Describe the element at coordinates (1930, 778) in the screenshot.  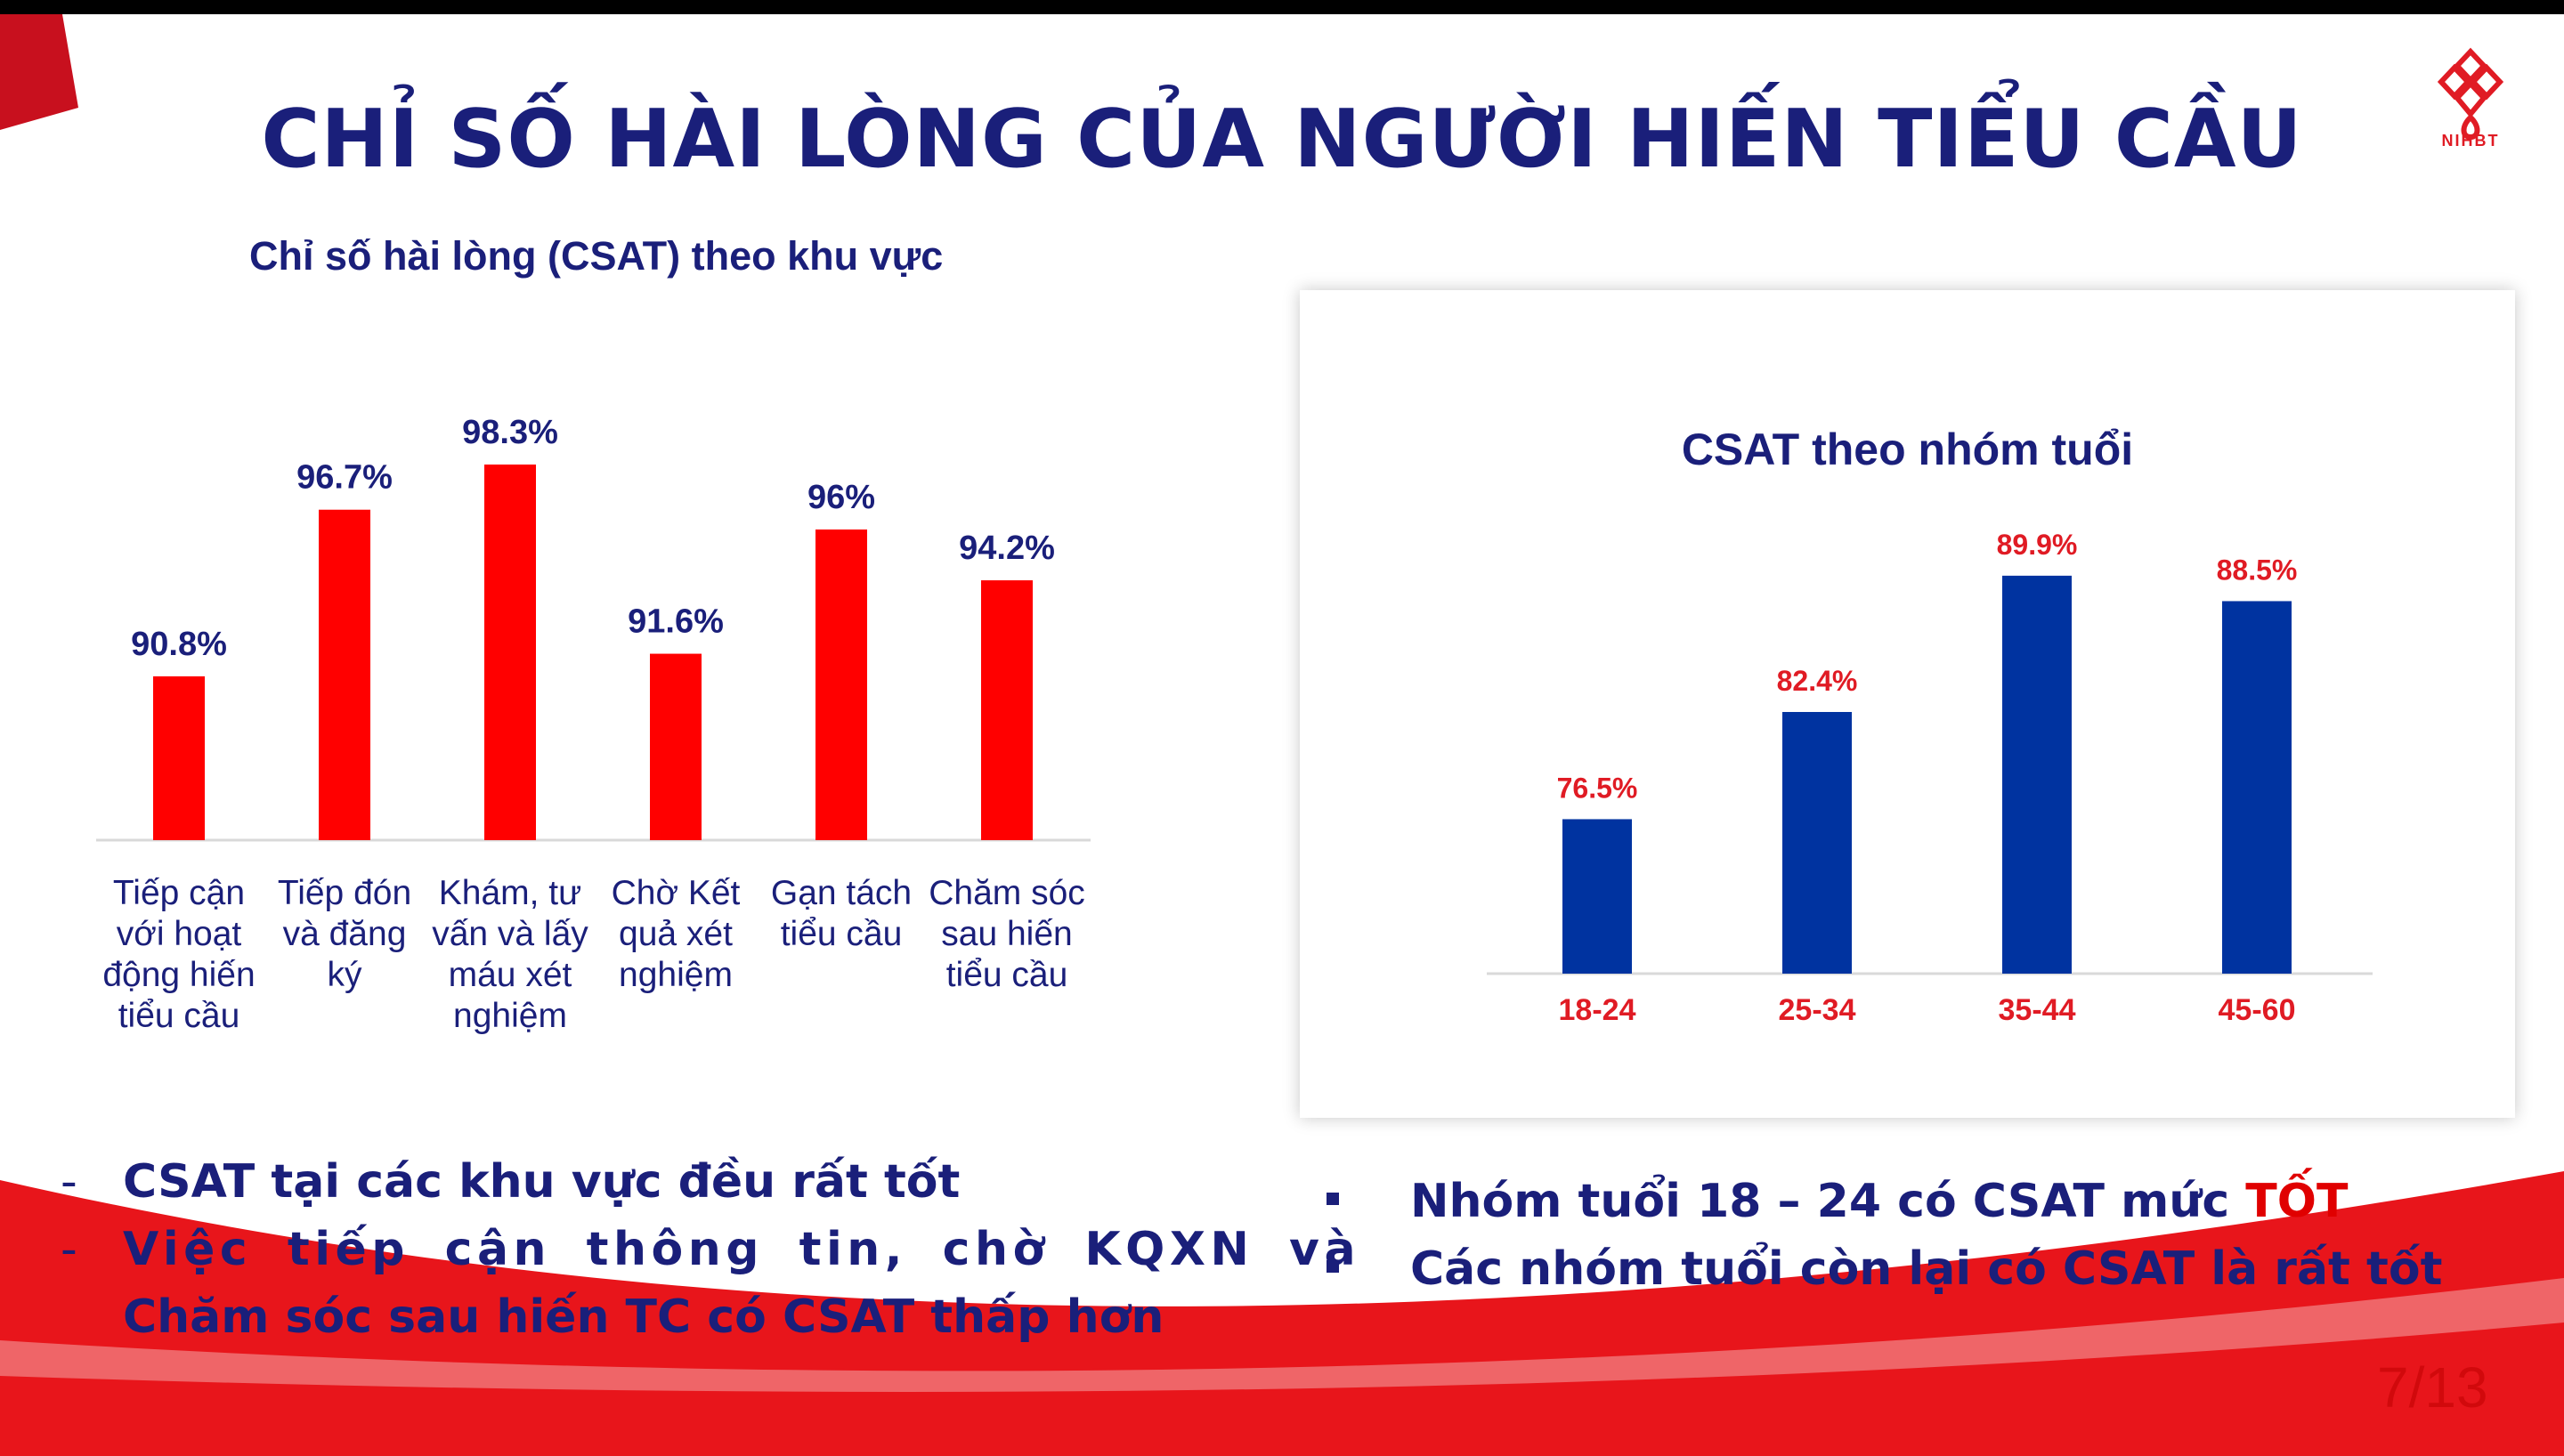
I see `age-csat-chart: 76.5% 18-24 82.4% 25-34 89.9% 35-44 88.5% 45-60` at that location.